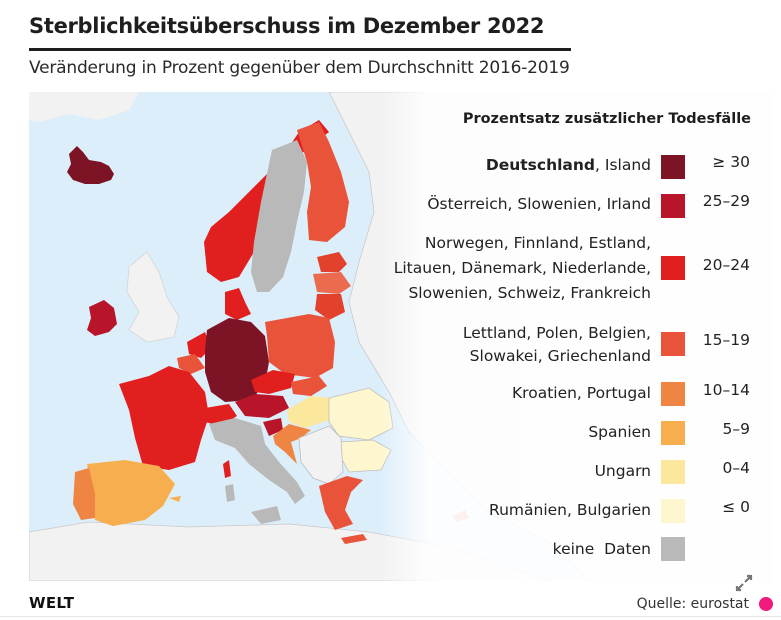 The width and height of the screenshot is (781, 620). Describe the element at coordinates (673, 549) in the screenshot. I see `legend-swatch-nodata` at that location.